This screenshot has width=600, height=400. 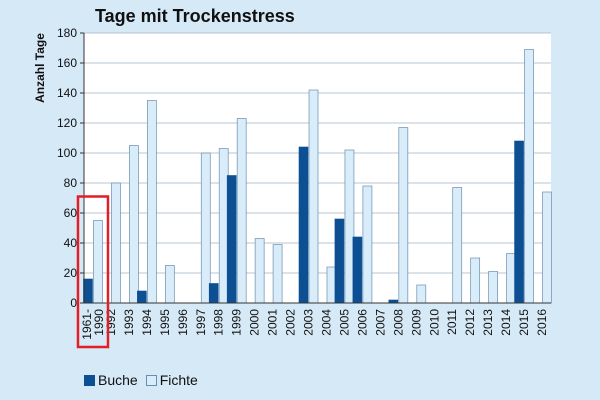 I want to click on legend-item-fichte: Fichte, so click(x=171, y=380).